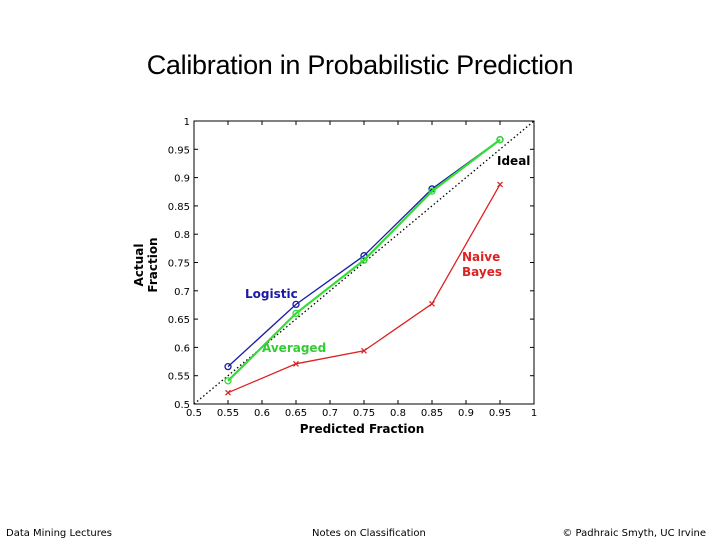 This screenshot has width=720, height=540. I want to click on x-tick-label: 0.95, so click(500, 413).